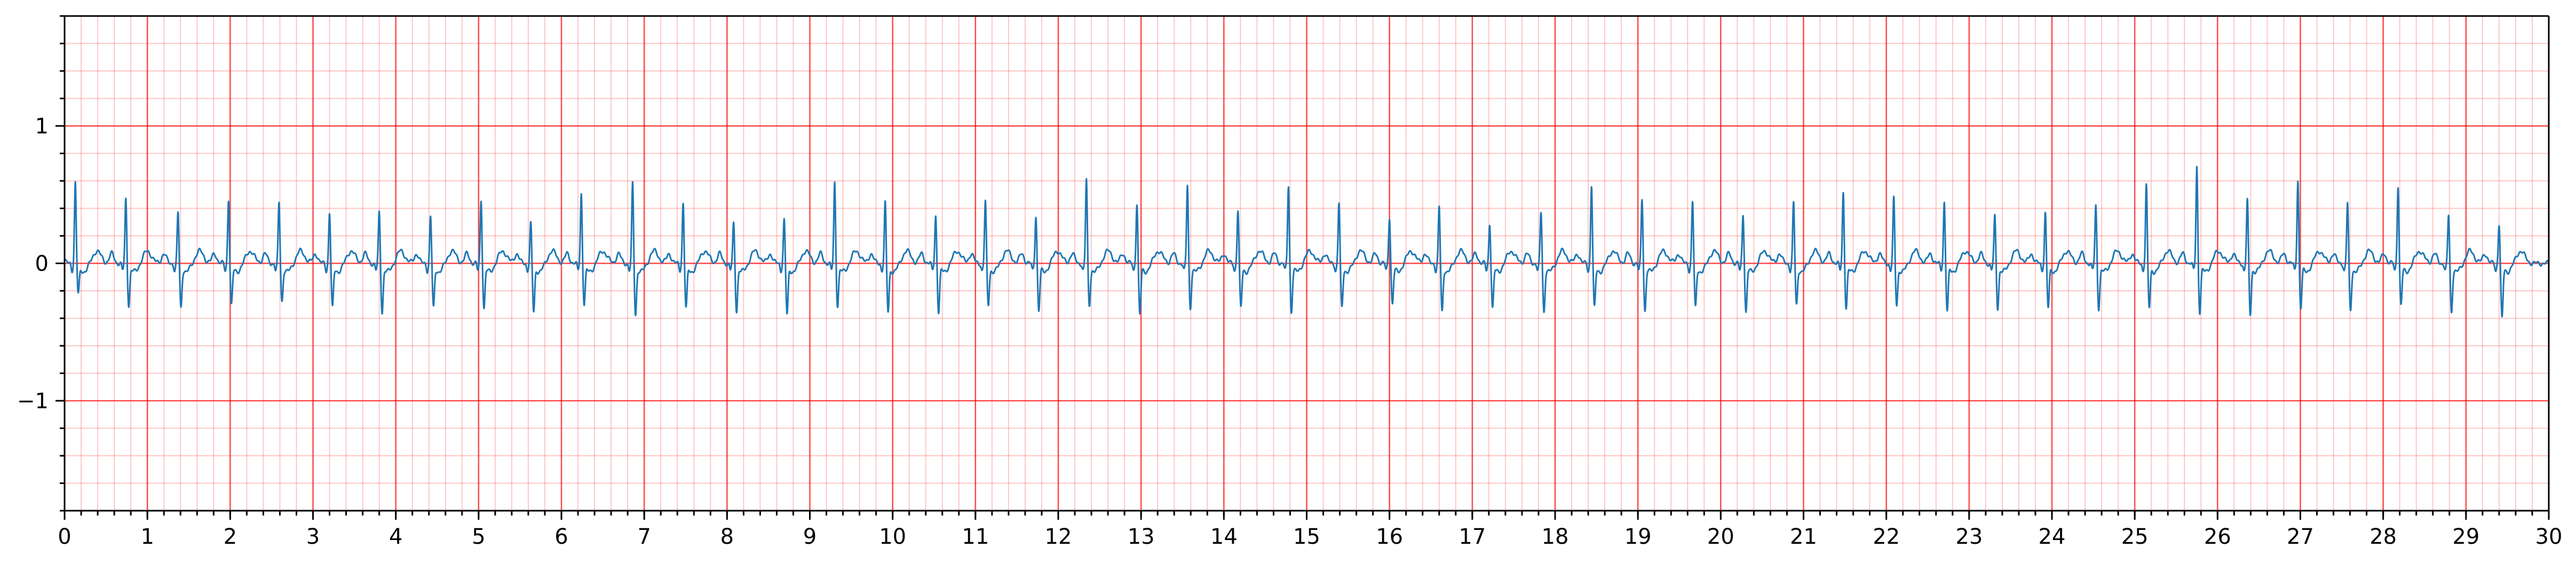  What do you see at coordinates (2549, 537) in the screenshot?
I see `x-tick-label: 30` at bounding box center [2549, 537].